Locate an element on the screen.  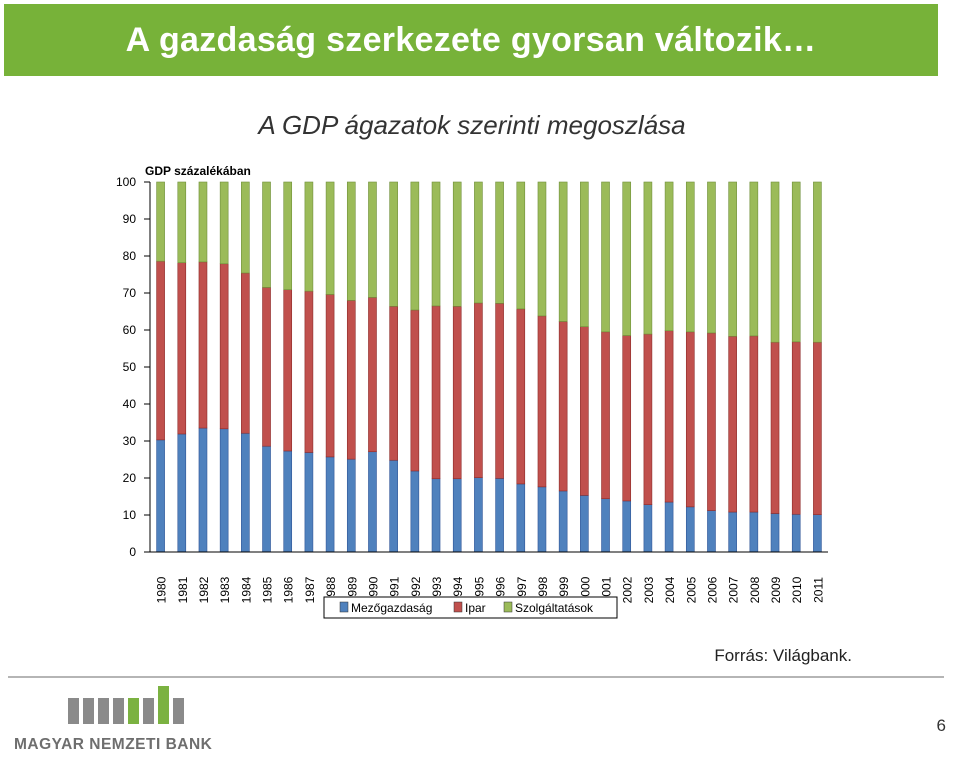
bar-ipar-2003 is located at coordinates (648, 419).